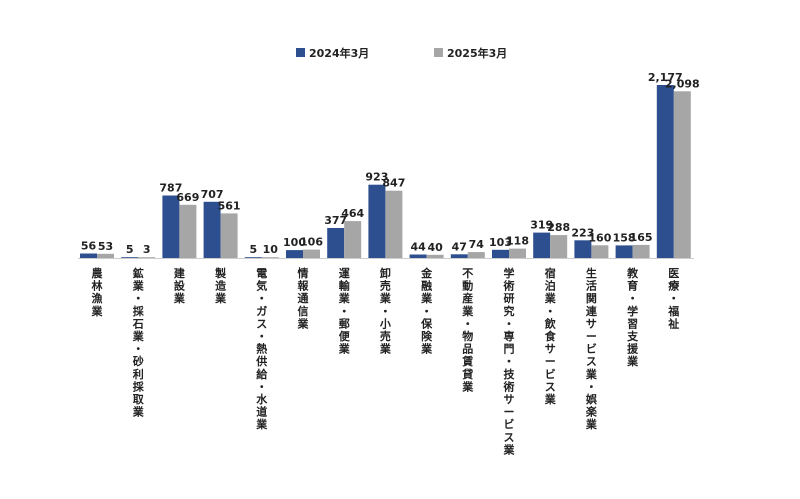 This screenshot has width=800, height=499. Describe the element at coordinates (401, 53) in the screenshot. I see `legend: 2024年3月 2025年3月` at that location.